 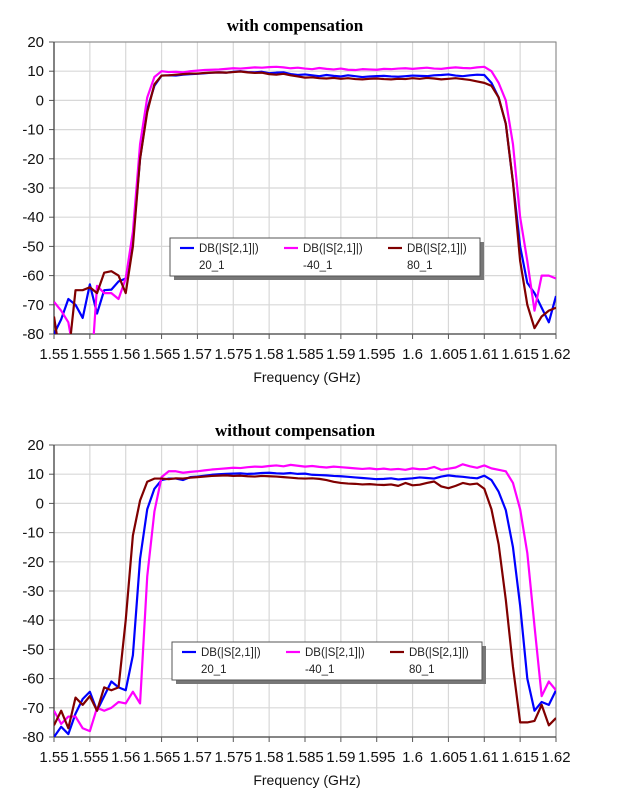 I want to click on chart-title: with compensation, so click(x=295, y=25).